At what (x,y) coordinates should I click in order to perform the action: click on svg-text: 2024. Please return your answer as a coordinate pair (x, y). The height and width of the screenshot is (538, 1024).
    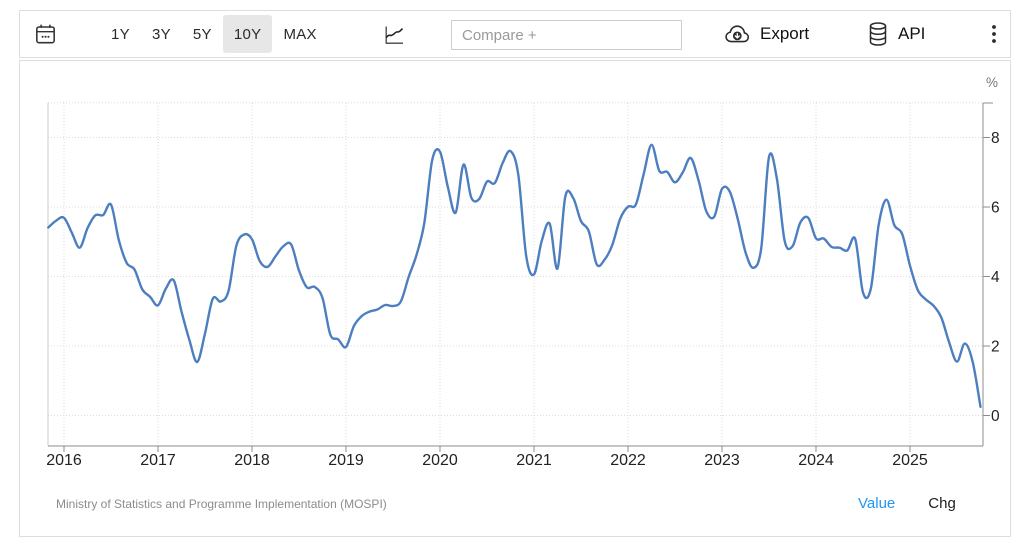
    Looking at the image, I should click on (816, 460).